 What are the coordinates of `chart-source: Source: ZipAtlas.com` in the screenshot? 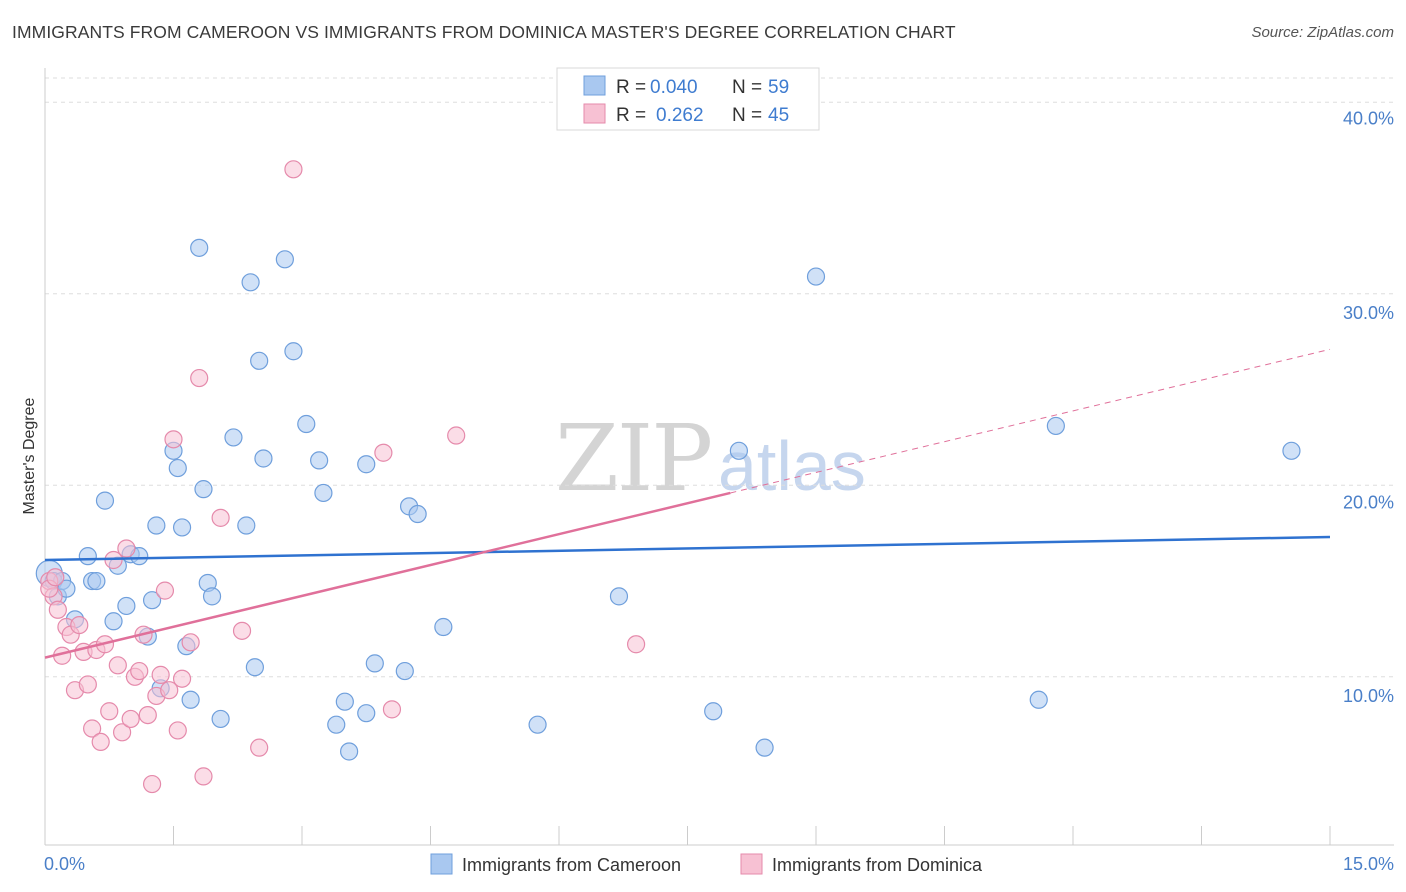 It's located at (1322, 32).